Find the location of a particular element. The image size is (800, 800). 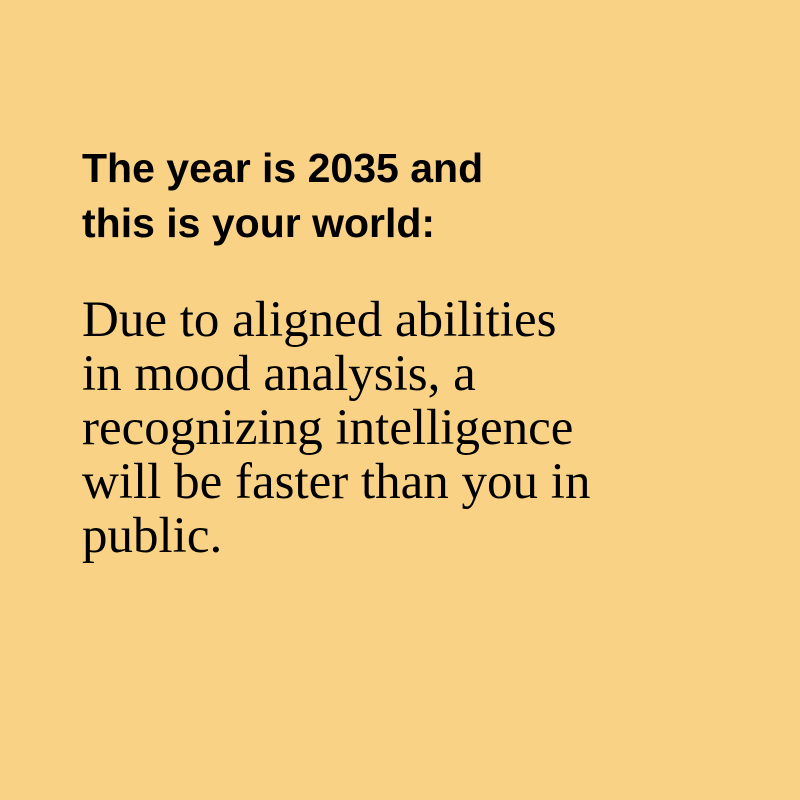

body-line-5: public. is located at coordinates (152, 536).